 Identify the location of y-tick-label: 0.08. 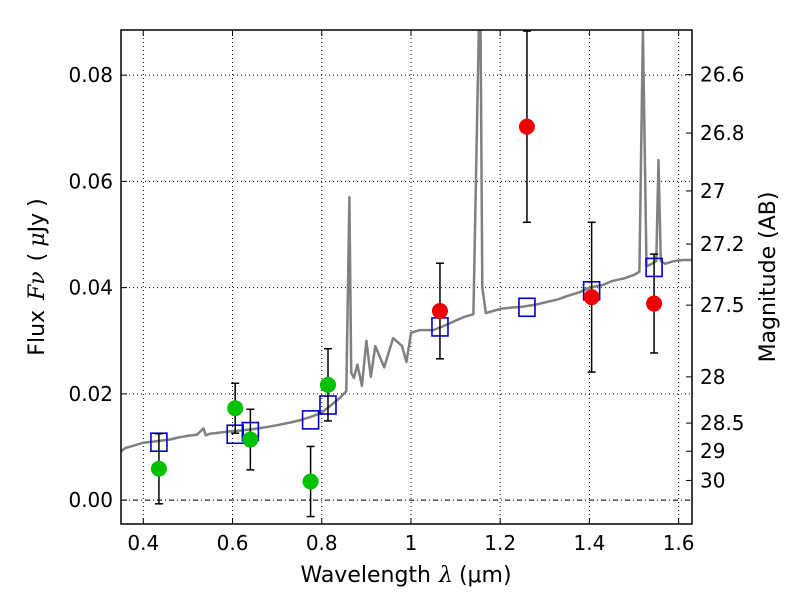
(90, 75).